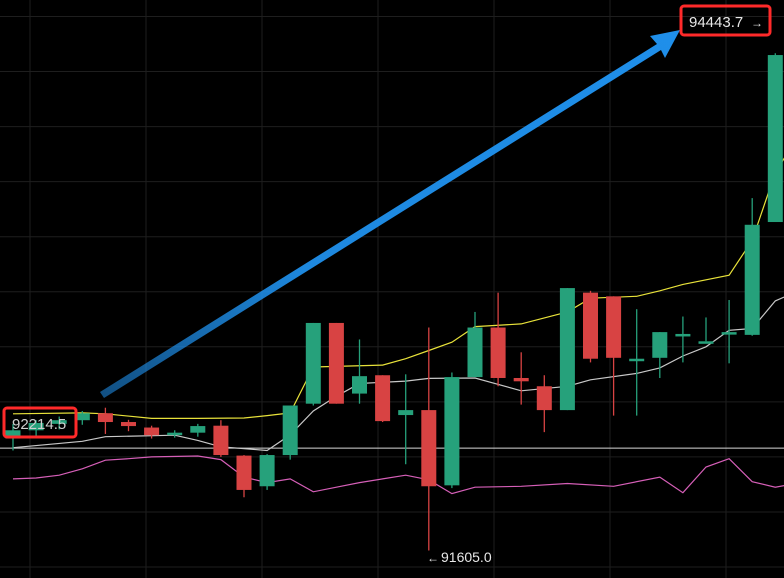  I want to click on min-price-label: 91605.0, so click(466, 557).